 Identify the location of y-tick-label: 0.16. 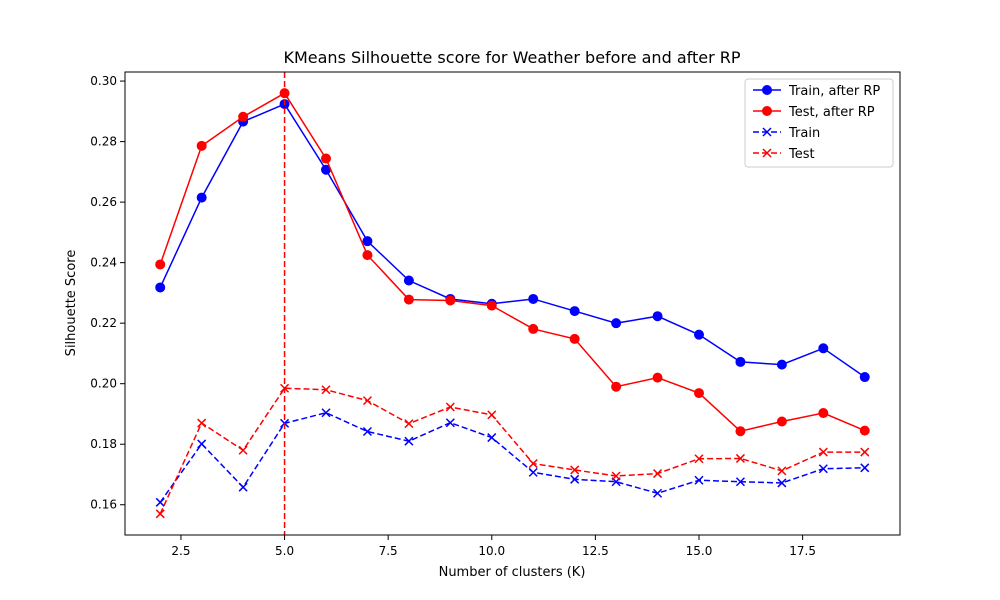
(103, 505).